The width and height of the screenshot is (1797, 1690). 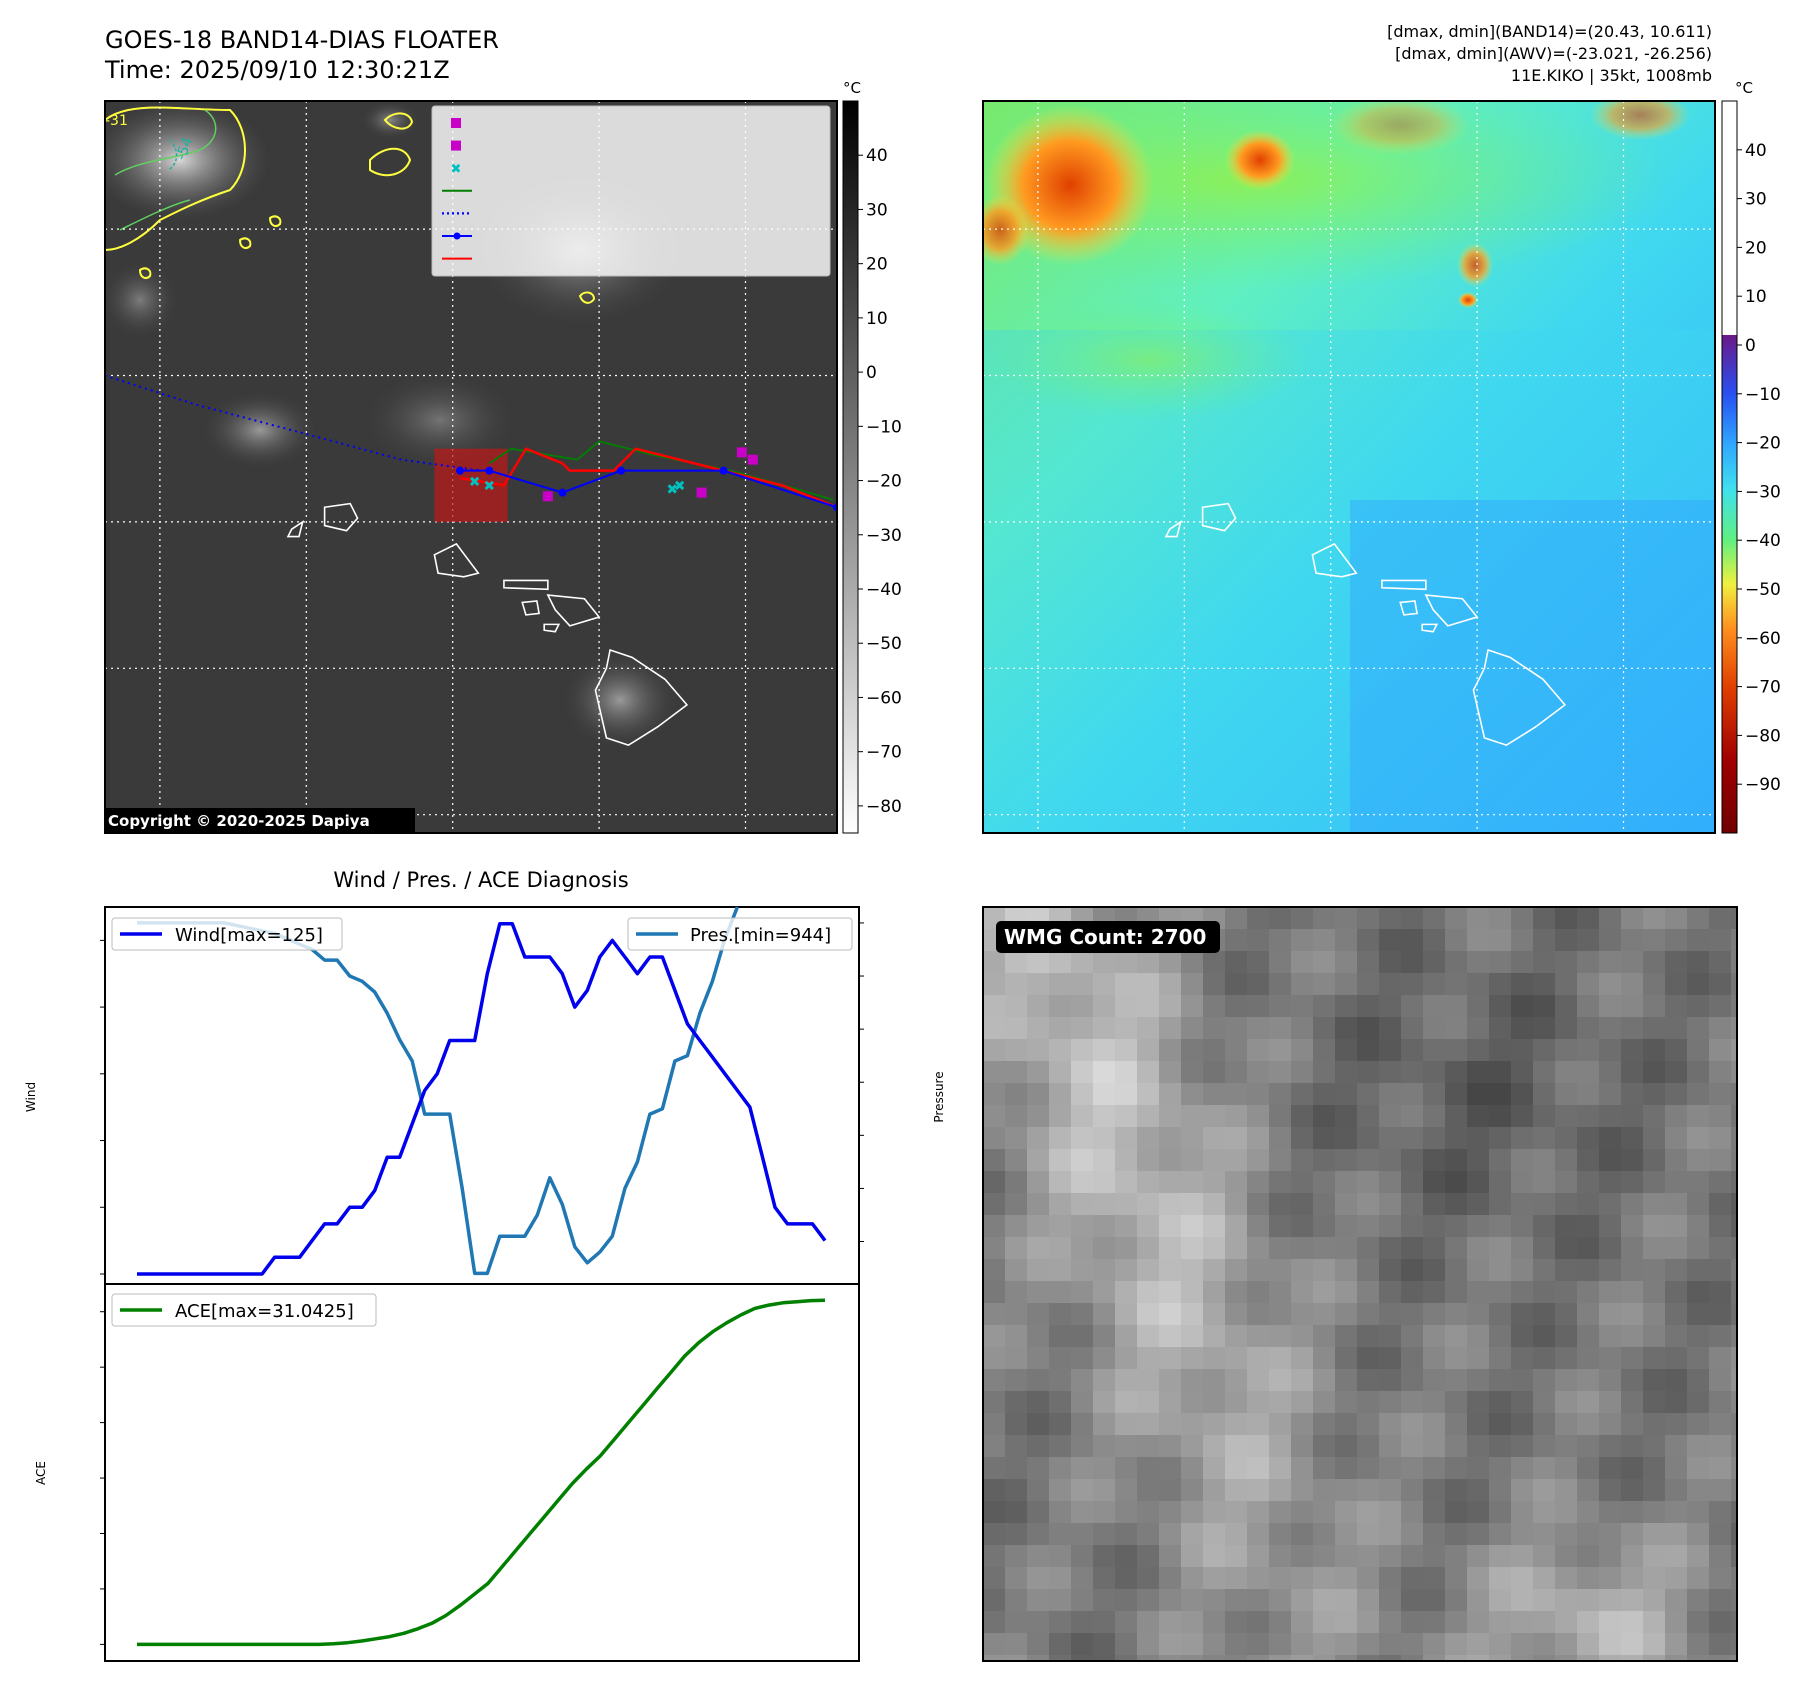 What do you see at coordinates (277, 70) in the screenshot?
I see `figure-time: Time: 2025/09/10 12:30:21Z` at bounding box center [277, 70].